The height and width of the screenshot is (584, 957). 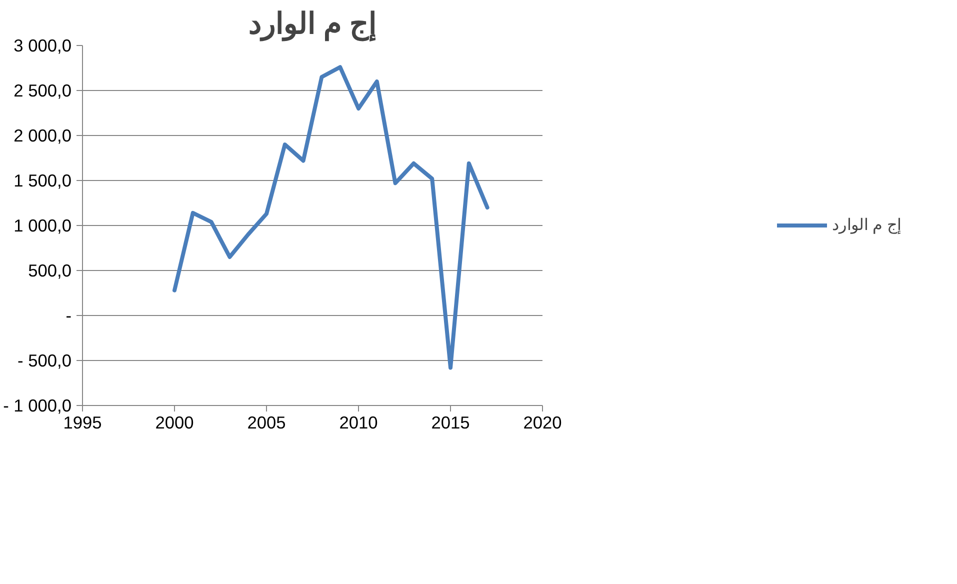 I want to click on y-tick-label: -, so click(x=69, y=316).